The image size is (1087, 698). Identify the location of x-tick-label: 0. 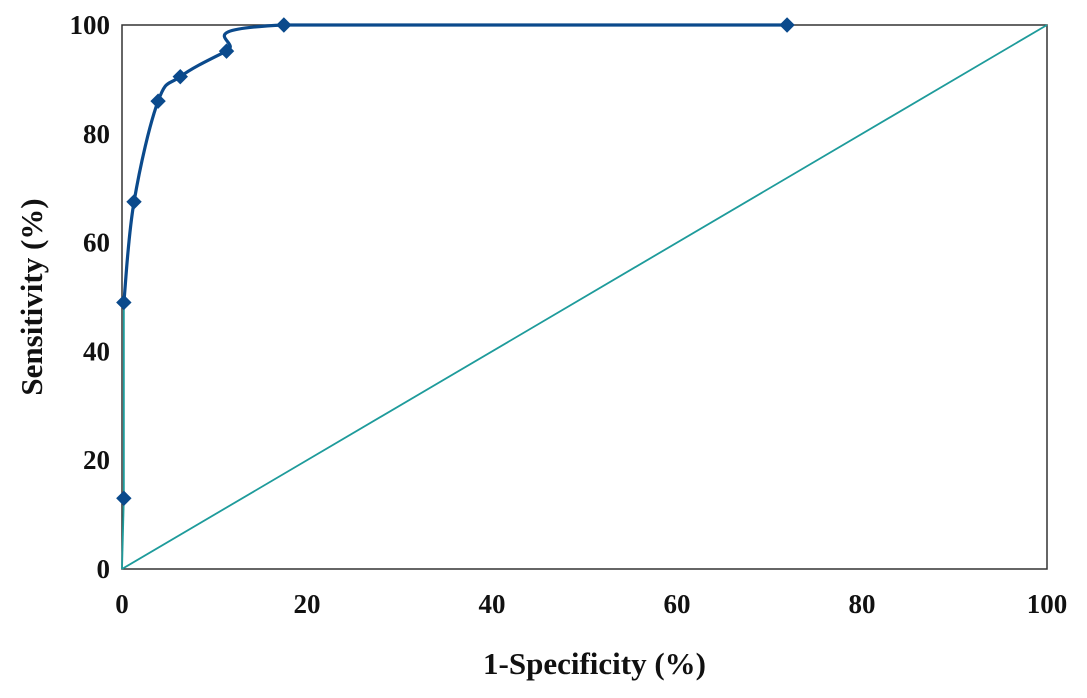
(122, 604).